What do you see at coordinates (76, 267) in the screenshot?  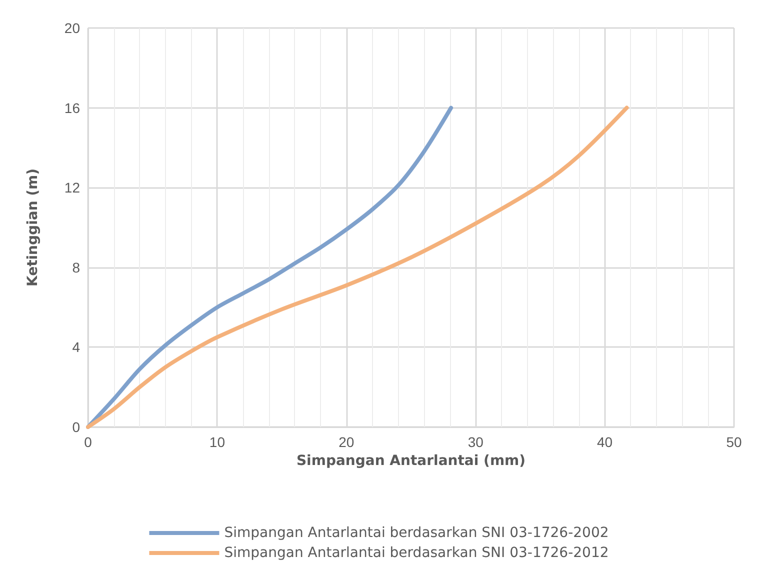 I see `y-tick-label: 8` at bounding box center [76, 267].